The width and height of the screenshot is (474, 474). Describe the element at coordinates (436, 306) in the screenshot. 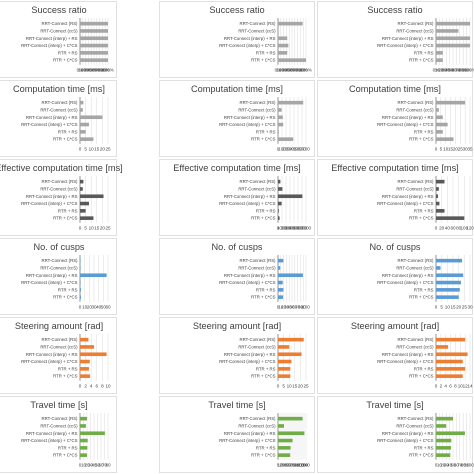

I see `x-tick-label: 0` at that location.